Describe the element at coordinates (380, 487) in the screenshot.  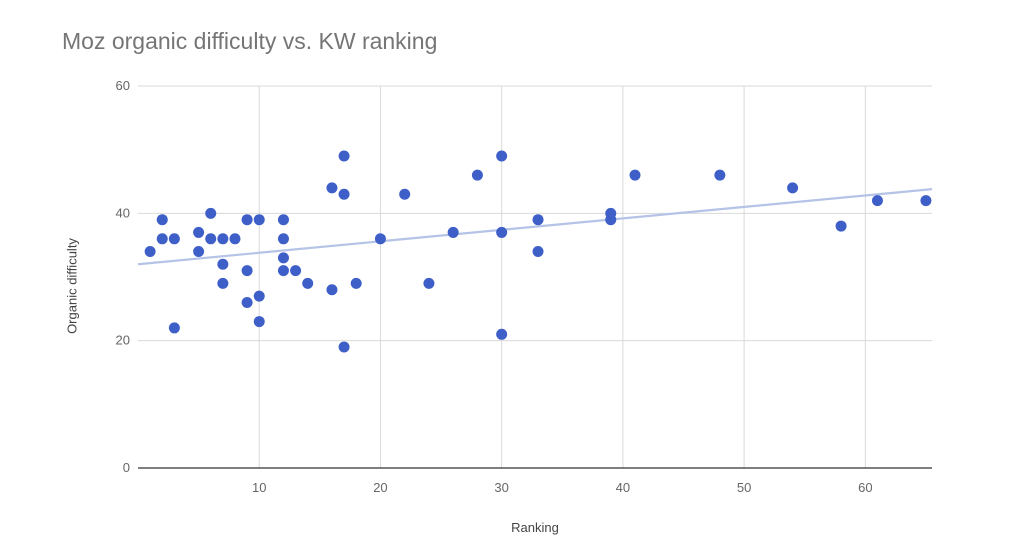
I see `x-tick-label: 20` at that location.